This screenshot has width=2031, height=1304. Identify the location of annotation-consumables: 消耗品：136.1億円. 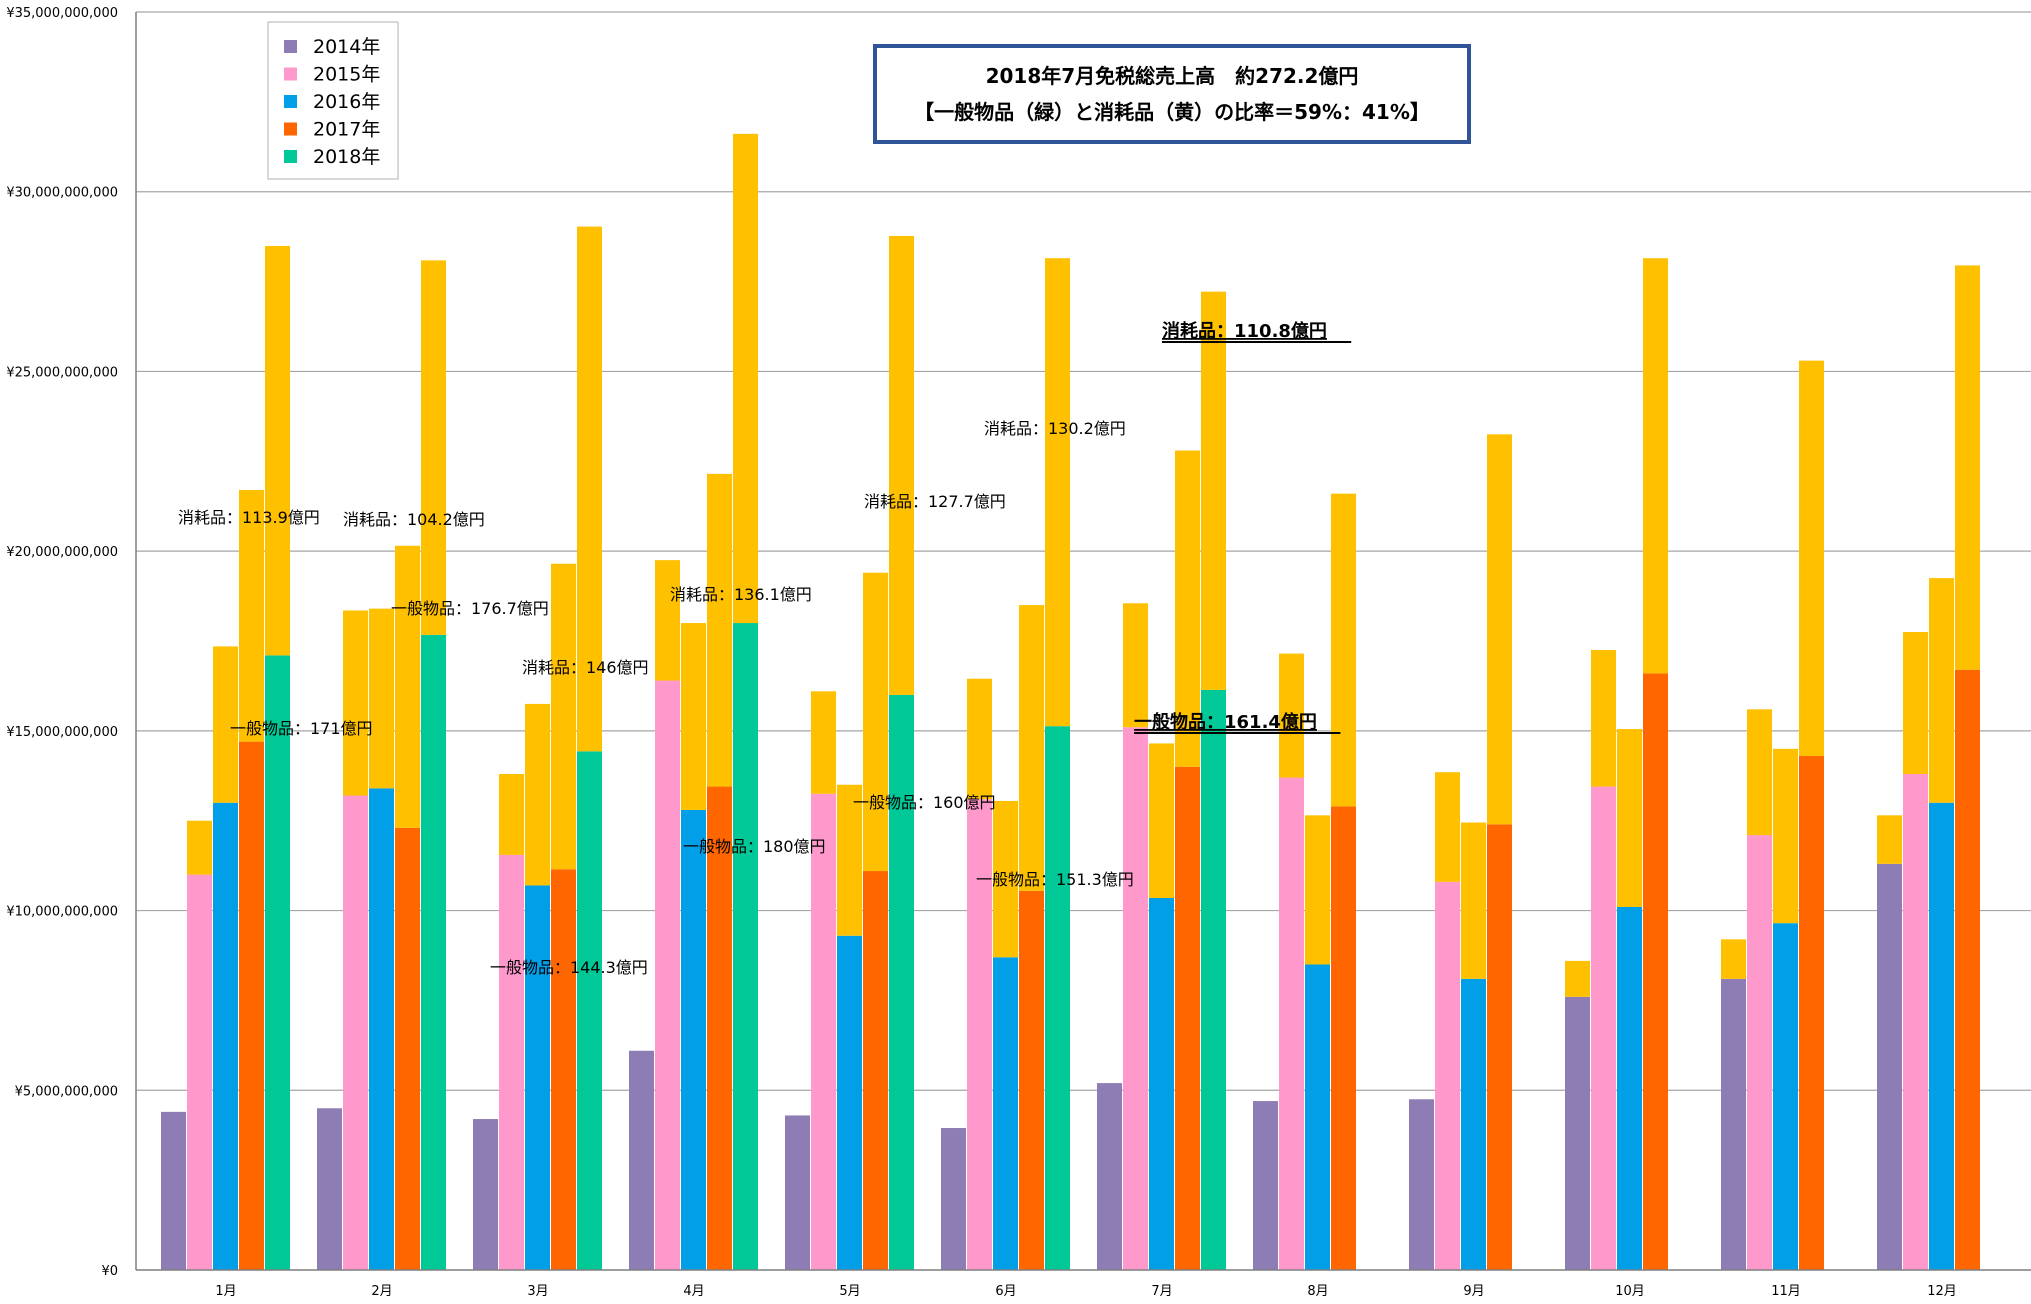
(741, 594).